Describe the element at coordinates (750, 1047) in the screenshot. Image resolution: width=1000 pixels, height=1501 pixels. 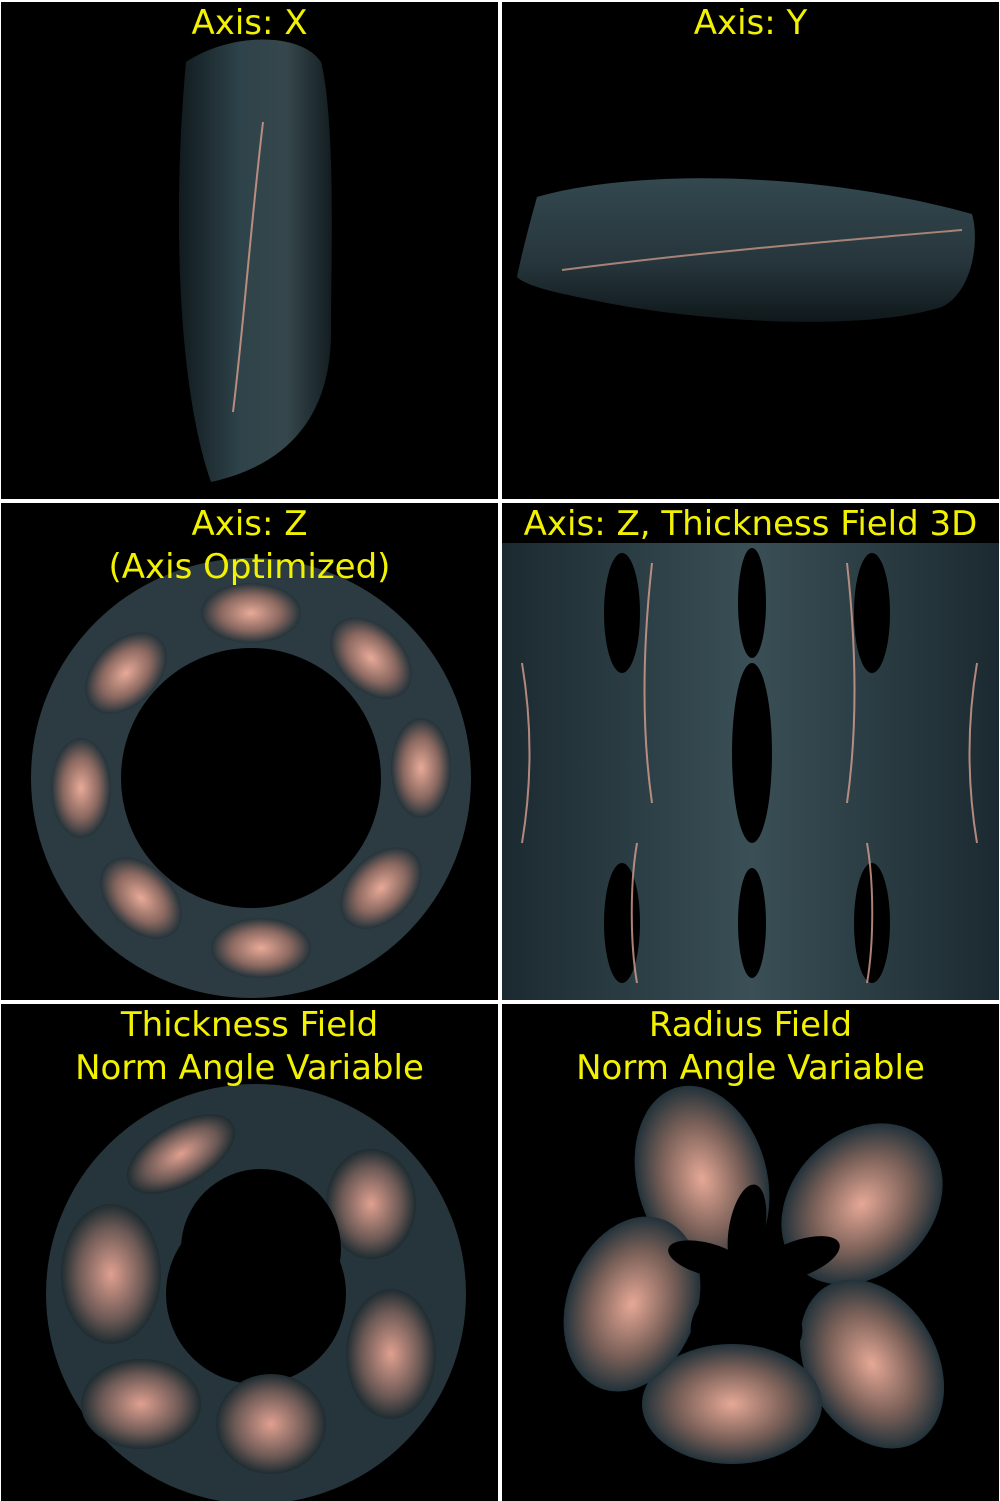
I see `panel-caption: Radius Field Norm Angle Variable` at that location.